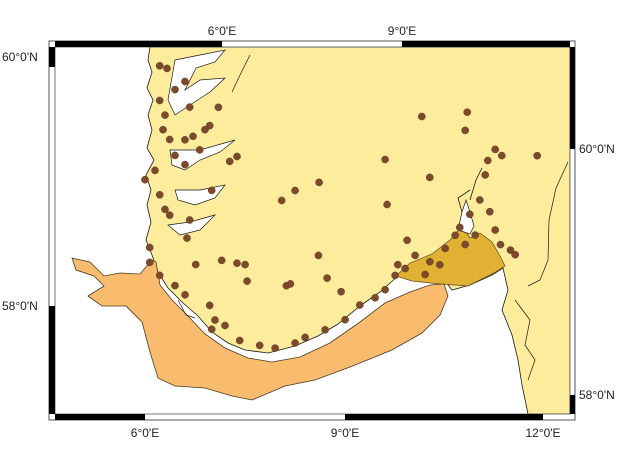 This screenshot has height=469, width=622. Describe the element at coordinates (597, 149) in the screenshot. I see `right-tick-60n: 60°0'N` at that location.